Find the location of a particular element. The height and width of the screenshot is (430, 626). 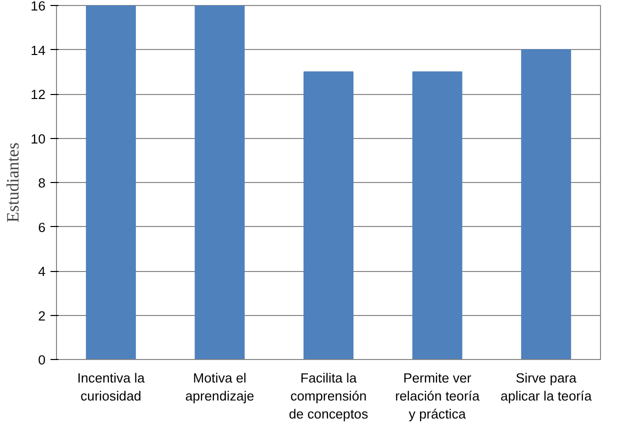

x-tick-label: Incentiva la curiosidad is located at coordinates (111, 387).